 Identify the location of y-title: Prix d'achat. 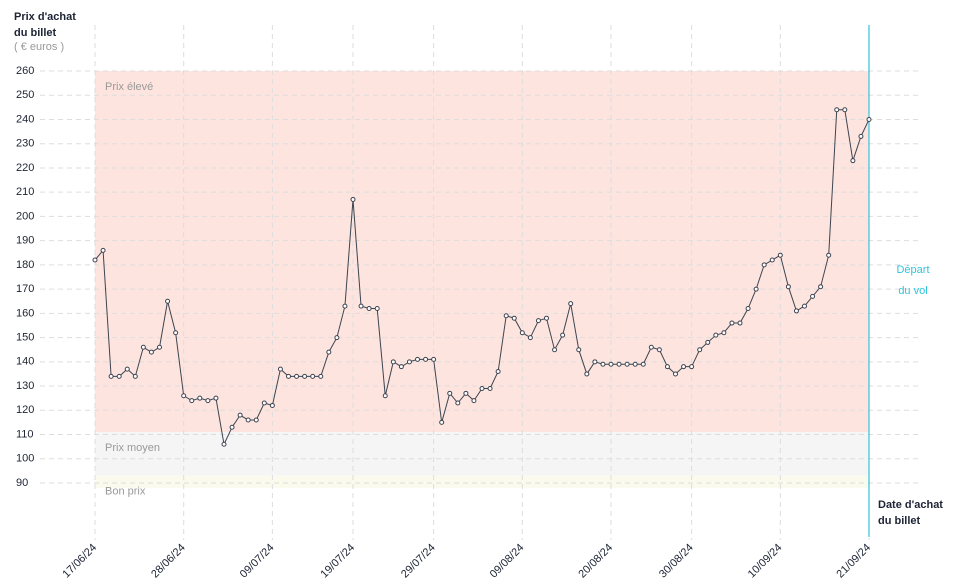
(45, 17).